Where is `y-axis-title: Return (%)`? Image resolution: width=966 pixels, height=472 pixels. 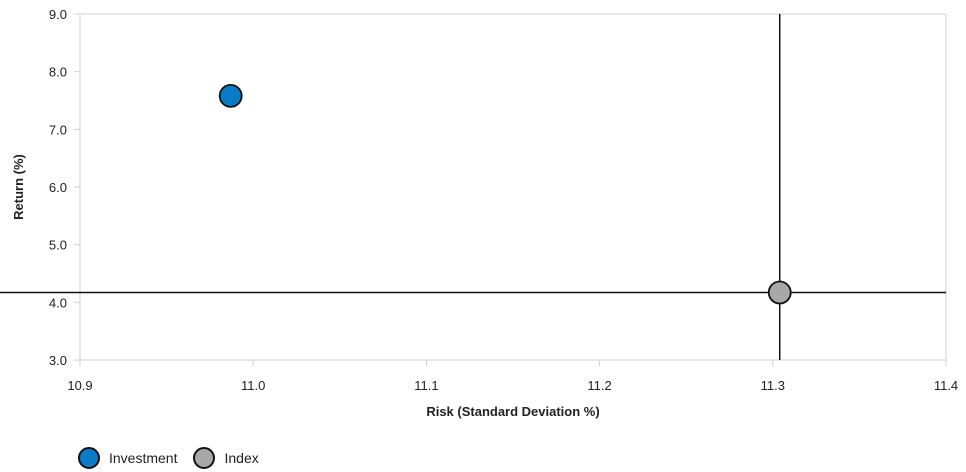 y-axis-title: Return (%) is located at coordinates (18, 187).